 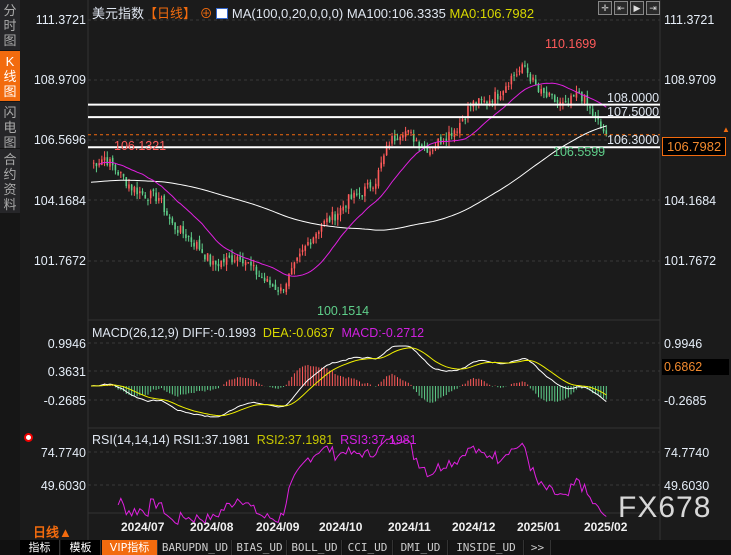 What do you see at coordinates (653, 8) in the screenshot?
I see `zoom-end-icon: ⇥` at bounding box center [653, 8].